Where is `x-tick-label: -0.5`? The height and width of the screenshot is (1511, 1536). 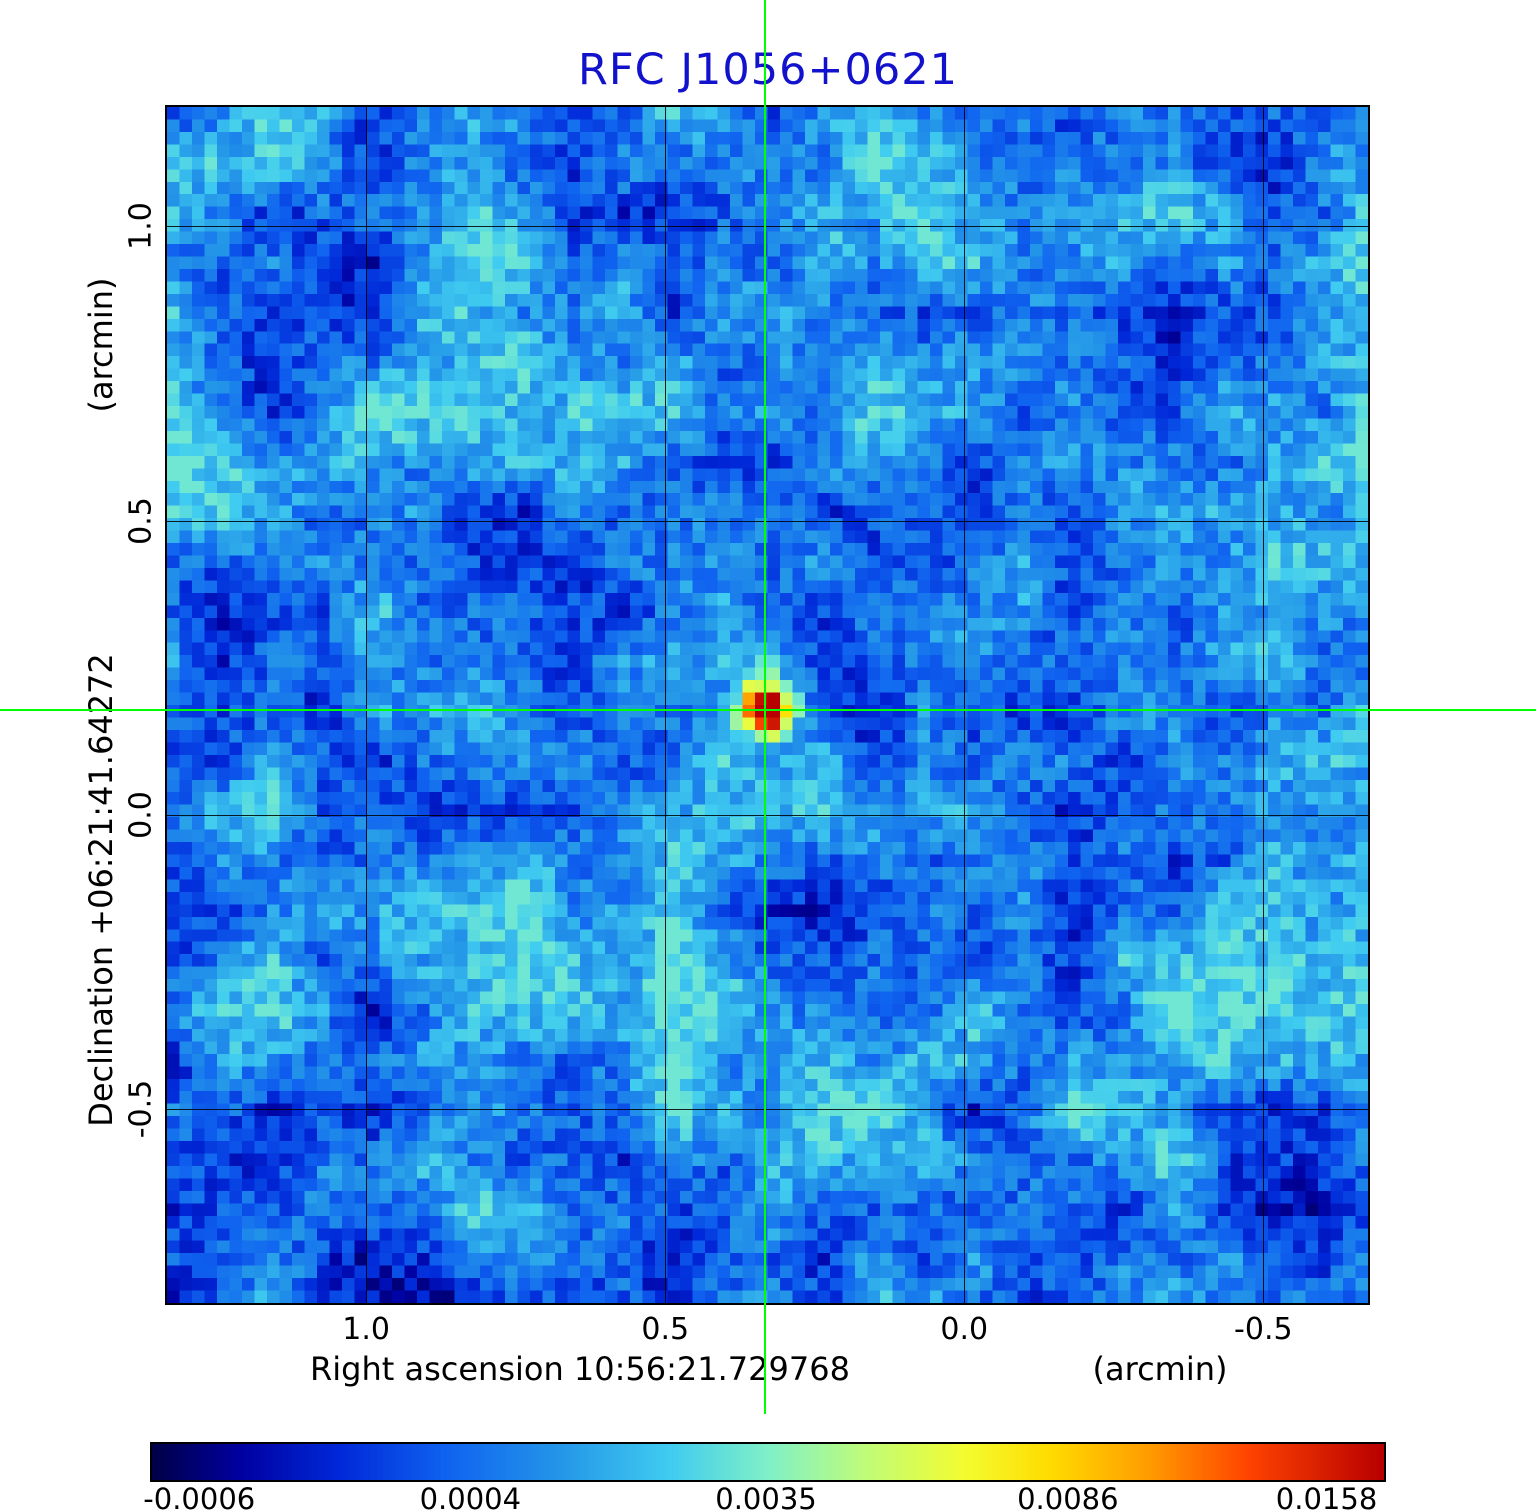 x-tick-label: -0.5 is located at coordinates (1263, 1329).